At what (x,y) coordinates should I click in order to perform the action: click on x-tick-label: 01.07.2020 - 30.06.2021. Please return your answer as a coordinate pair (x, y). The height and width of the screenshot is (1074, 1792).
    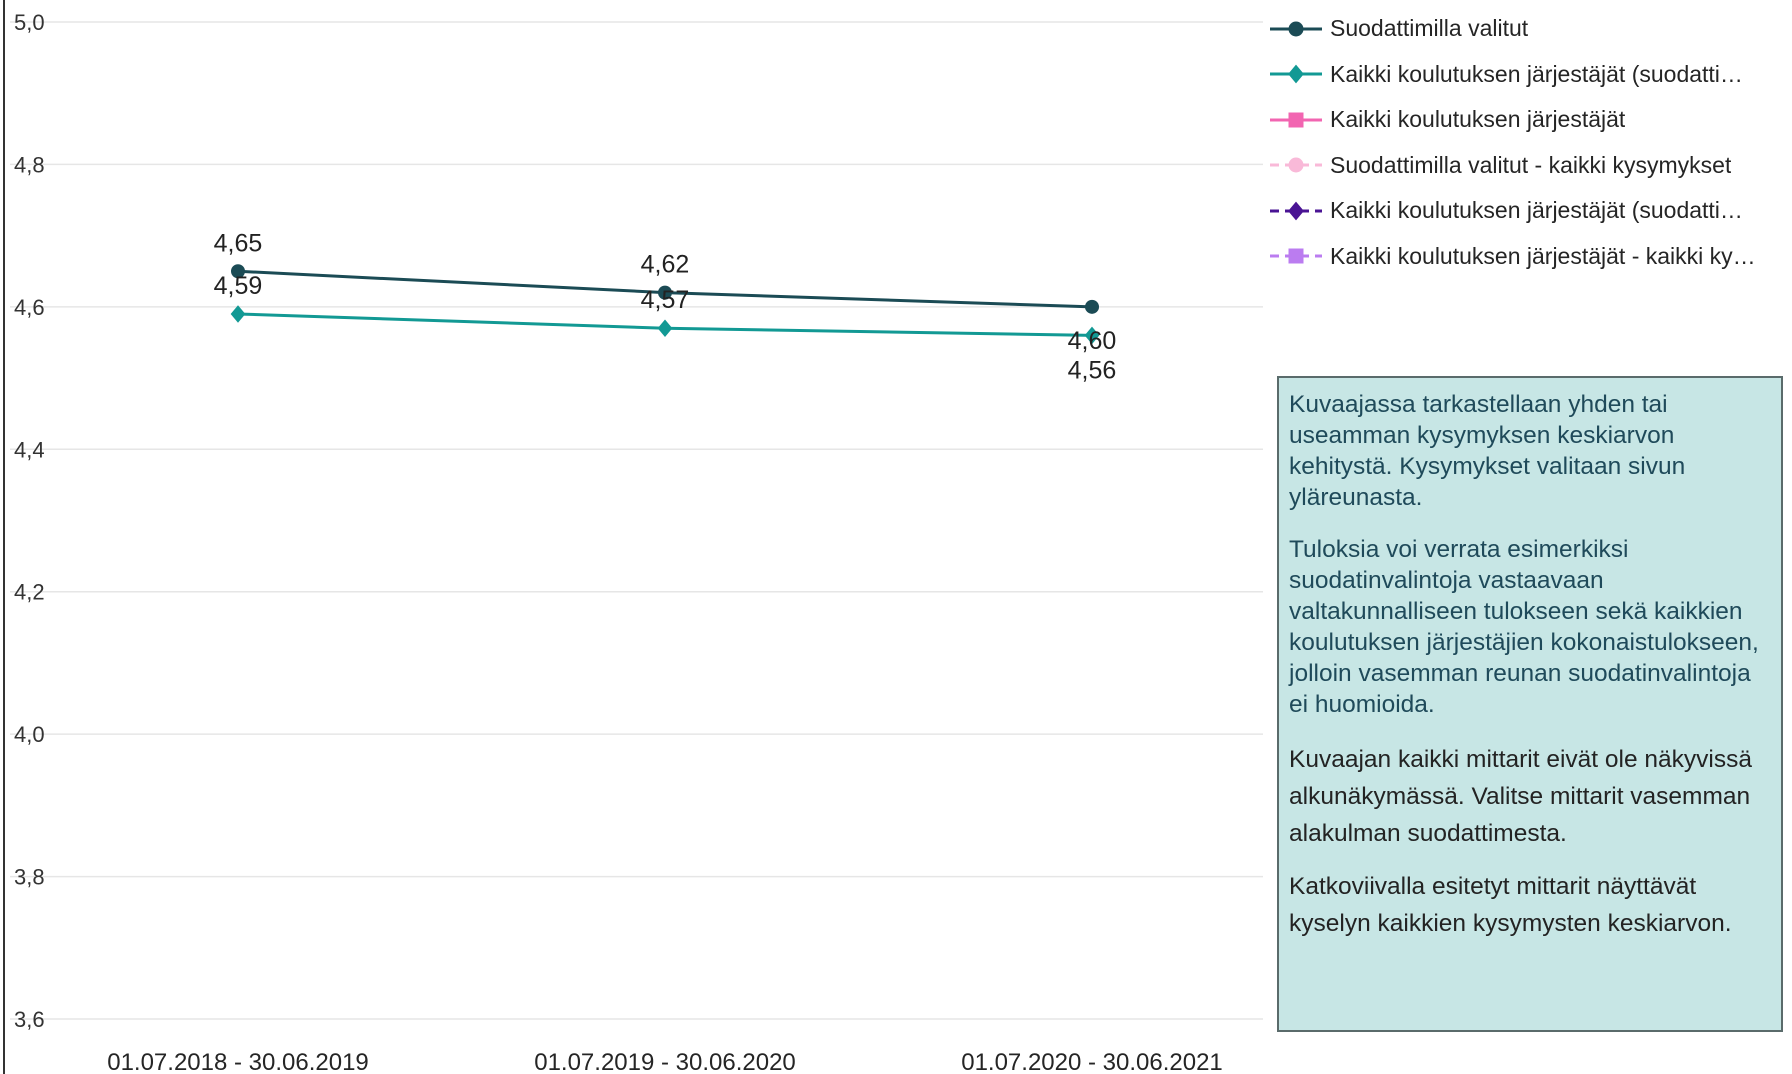
    Looking at the image, I should click on (1092, 1061).